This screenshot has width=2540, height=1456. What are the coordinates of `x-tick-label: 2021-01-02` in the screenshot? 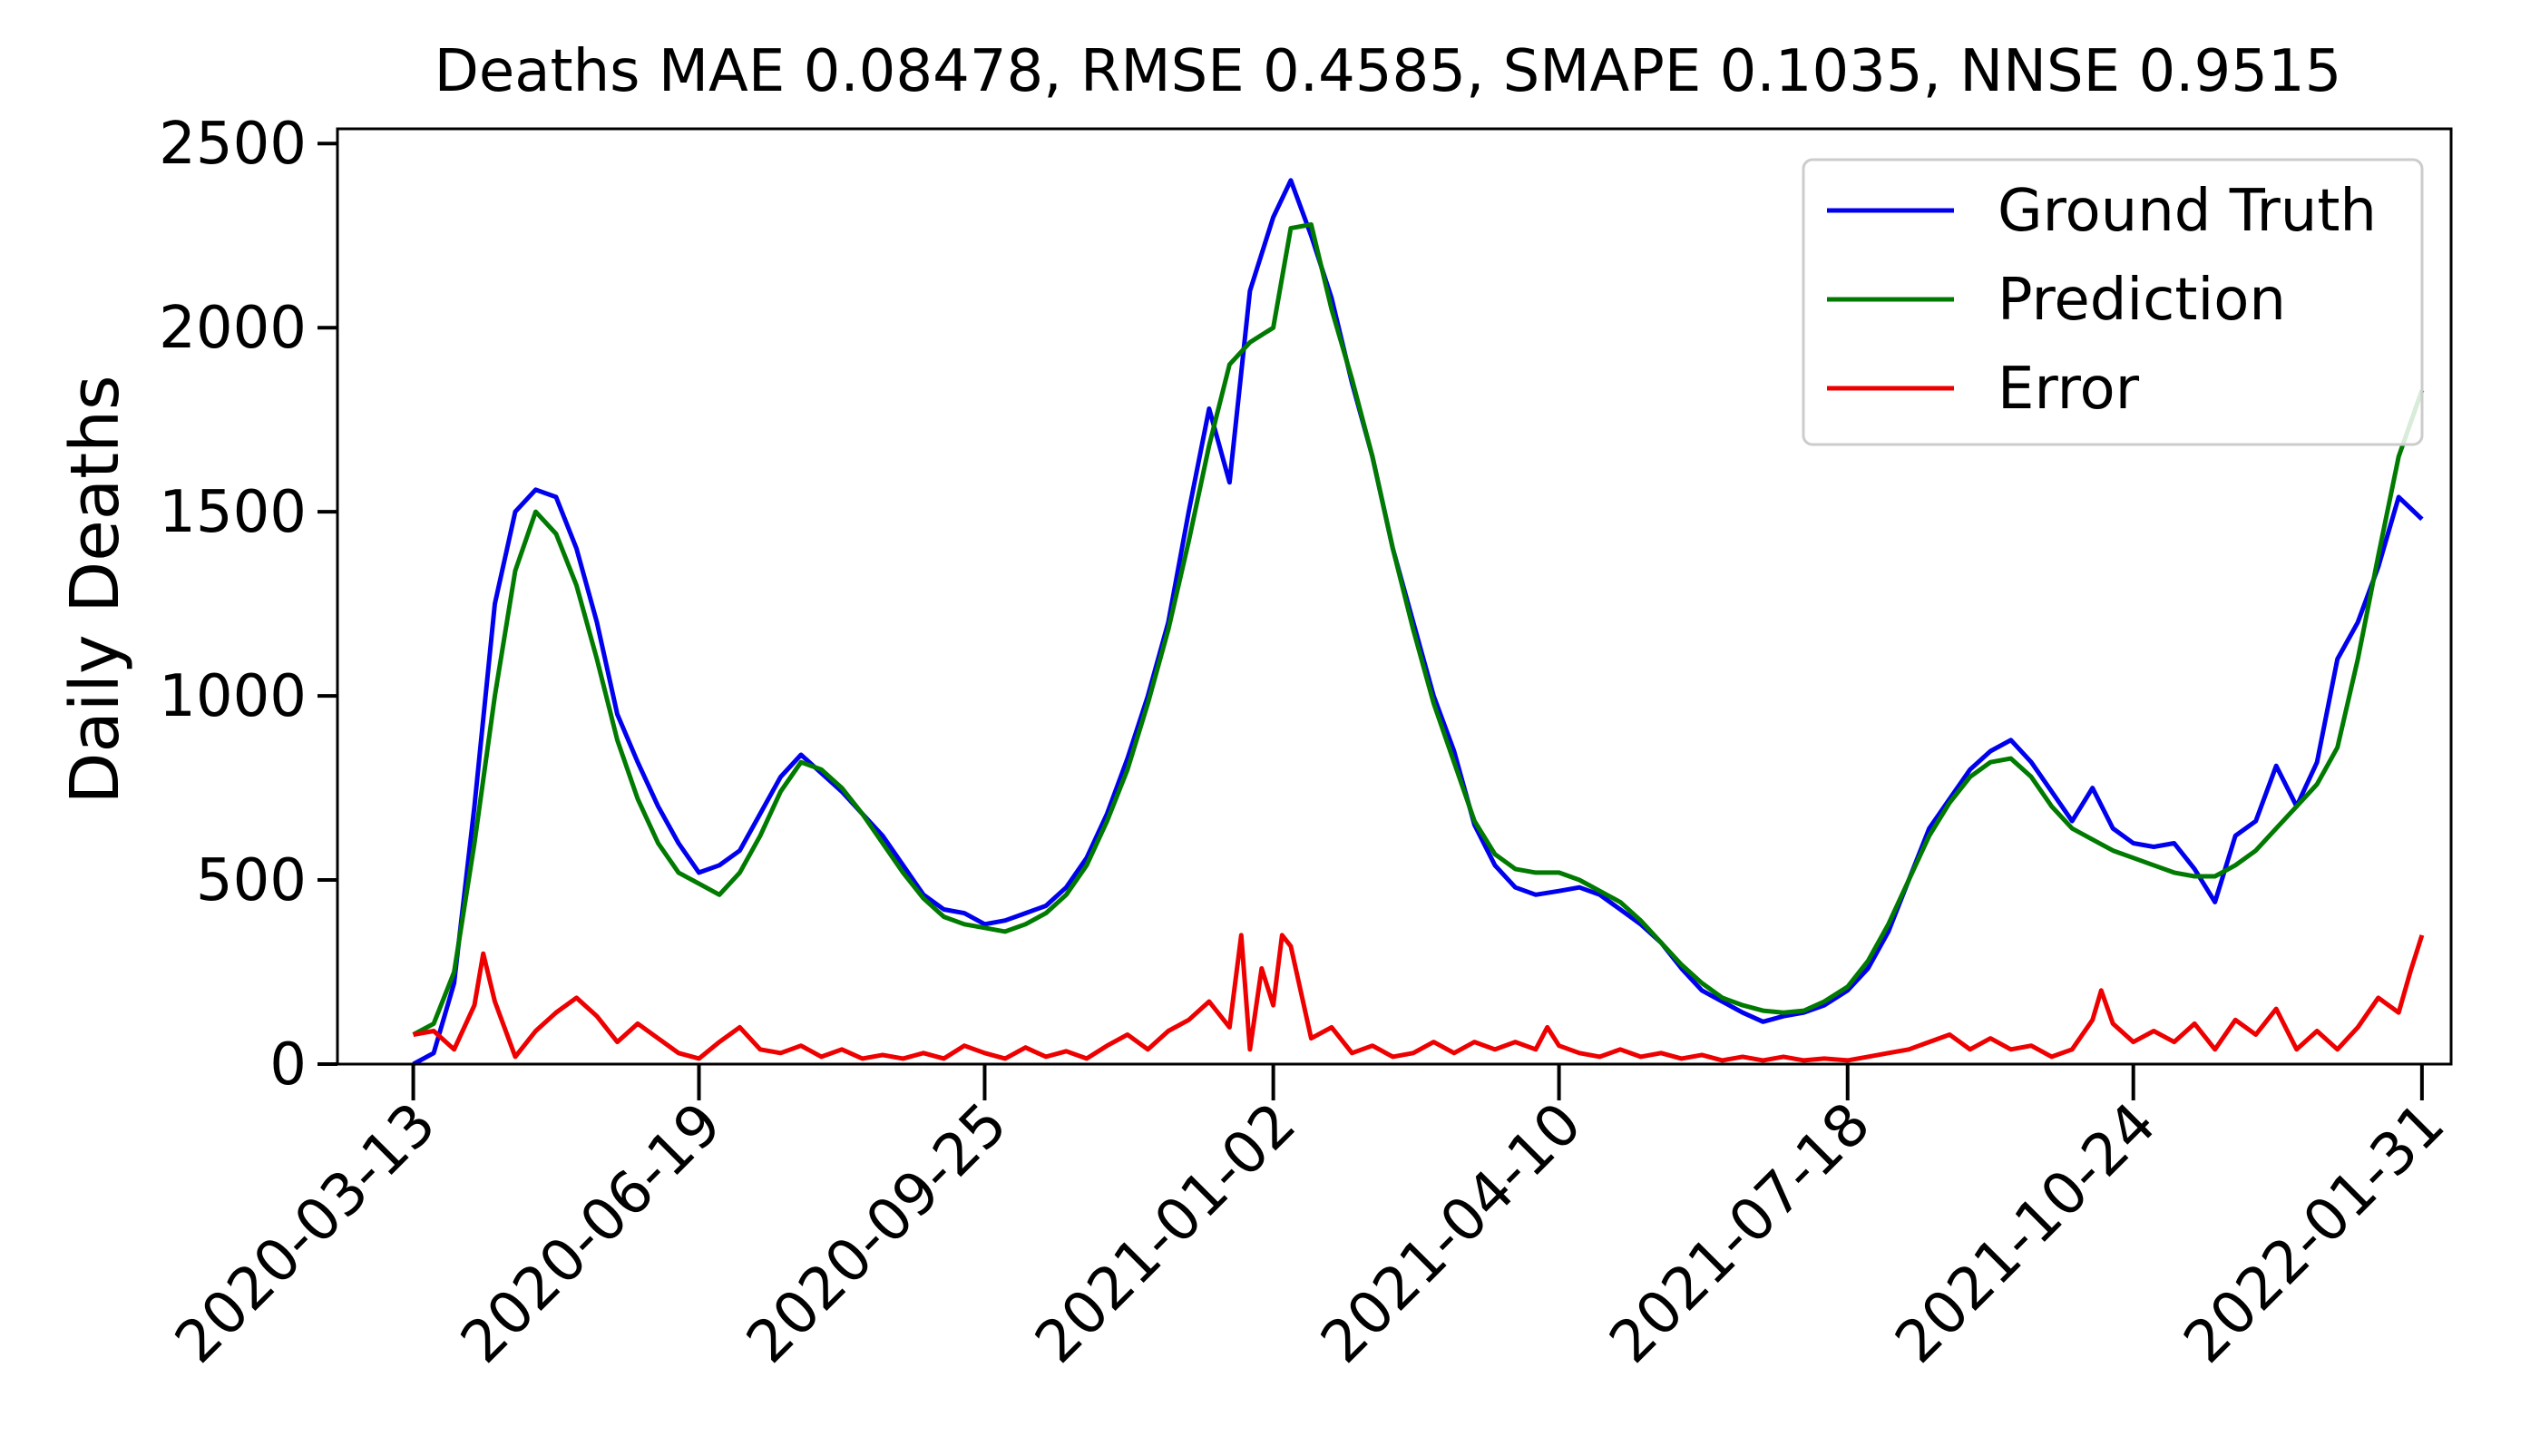 It's located at (1166, 1233).